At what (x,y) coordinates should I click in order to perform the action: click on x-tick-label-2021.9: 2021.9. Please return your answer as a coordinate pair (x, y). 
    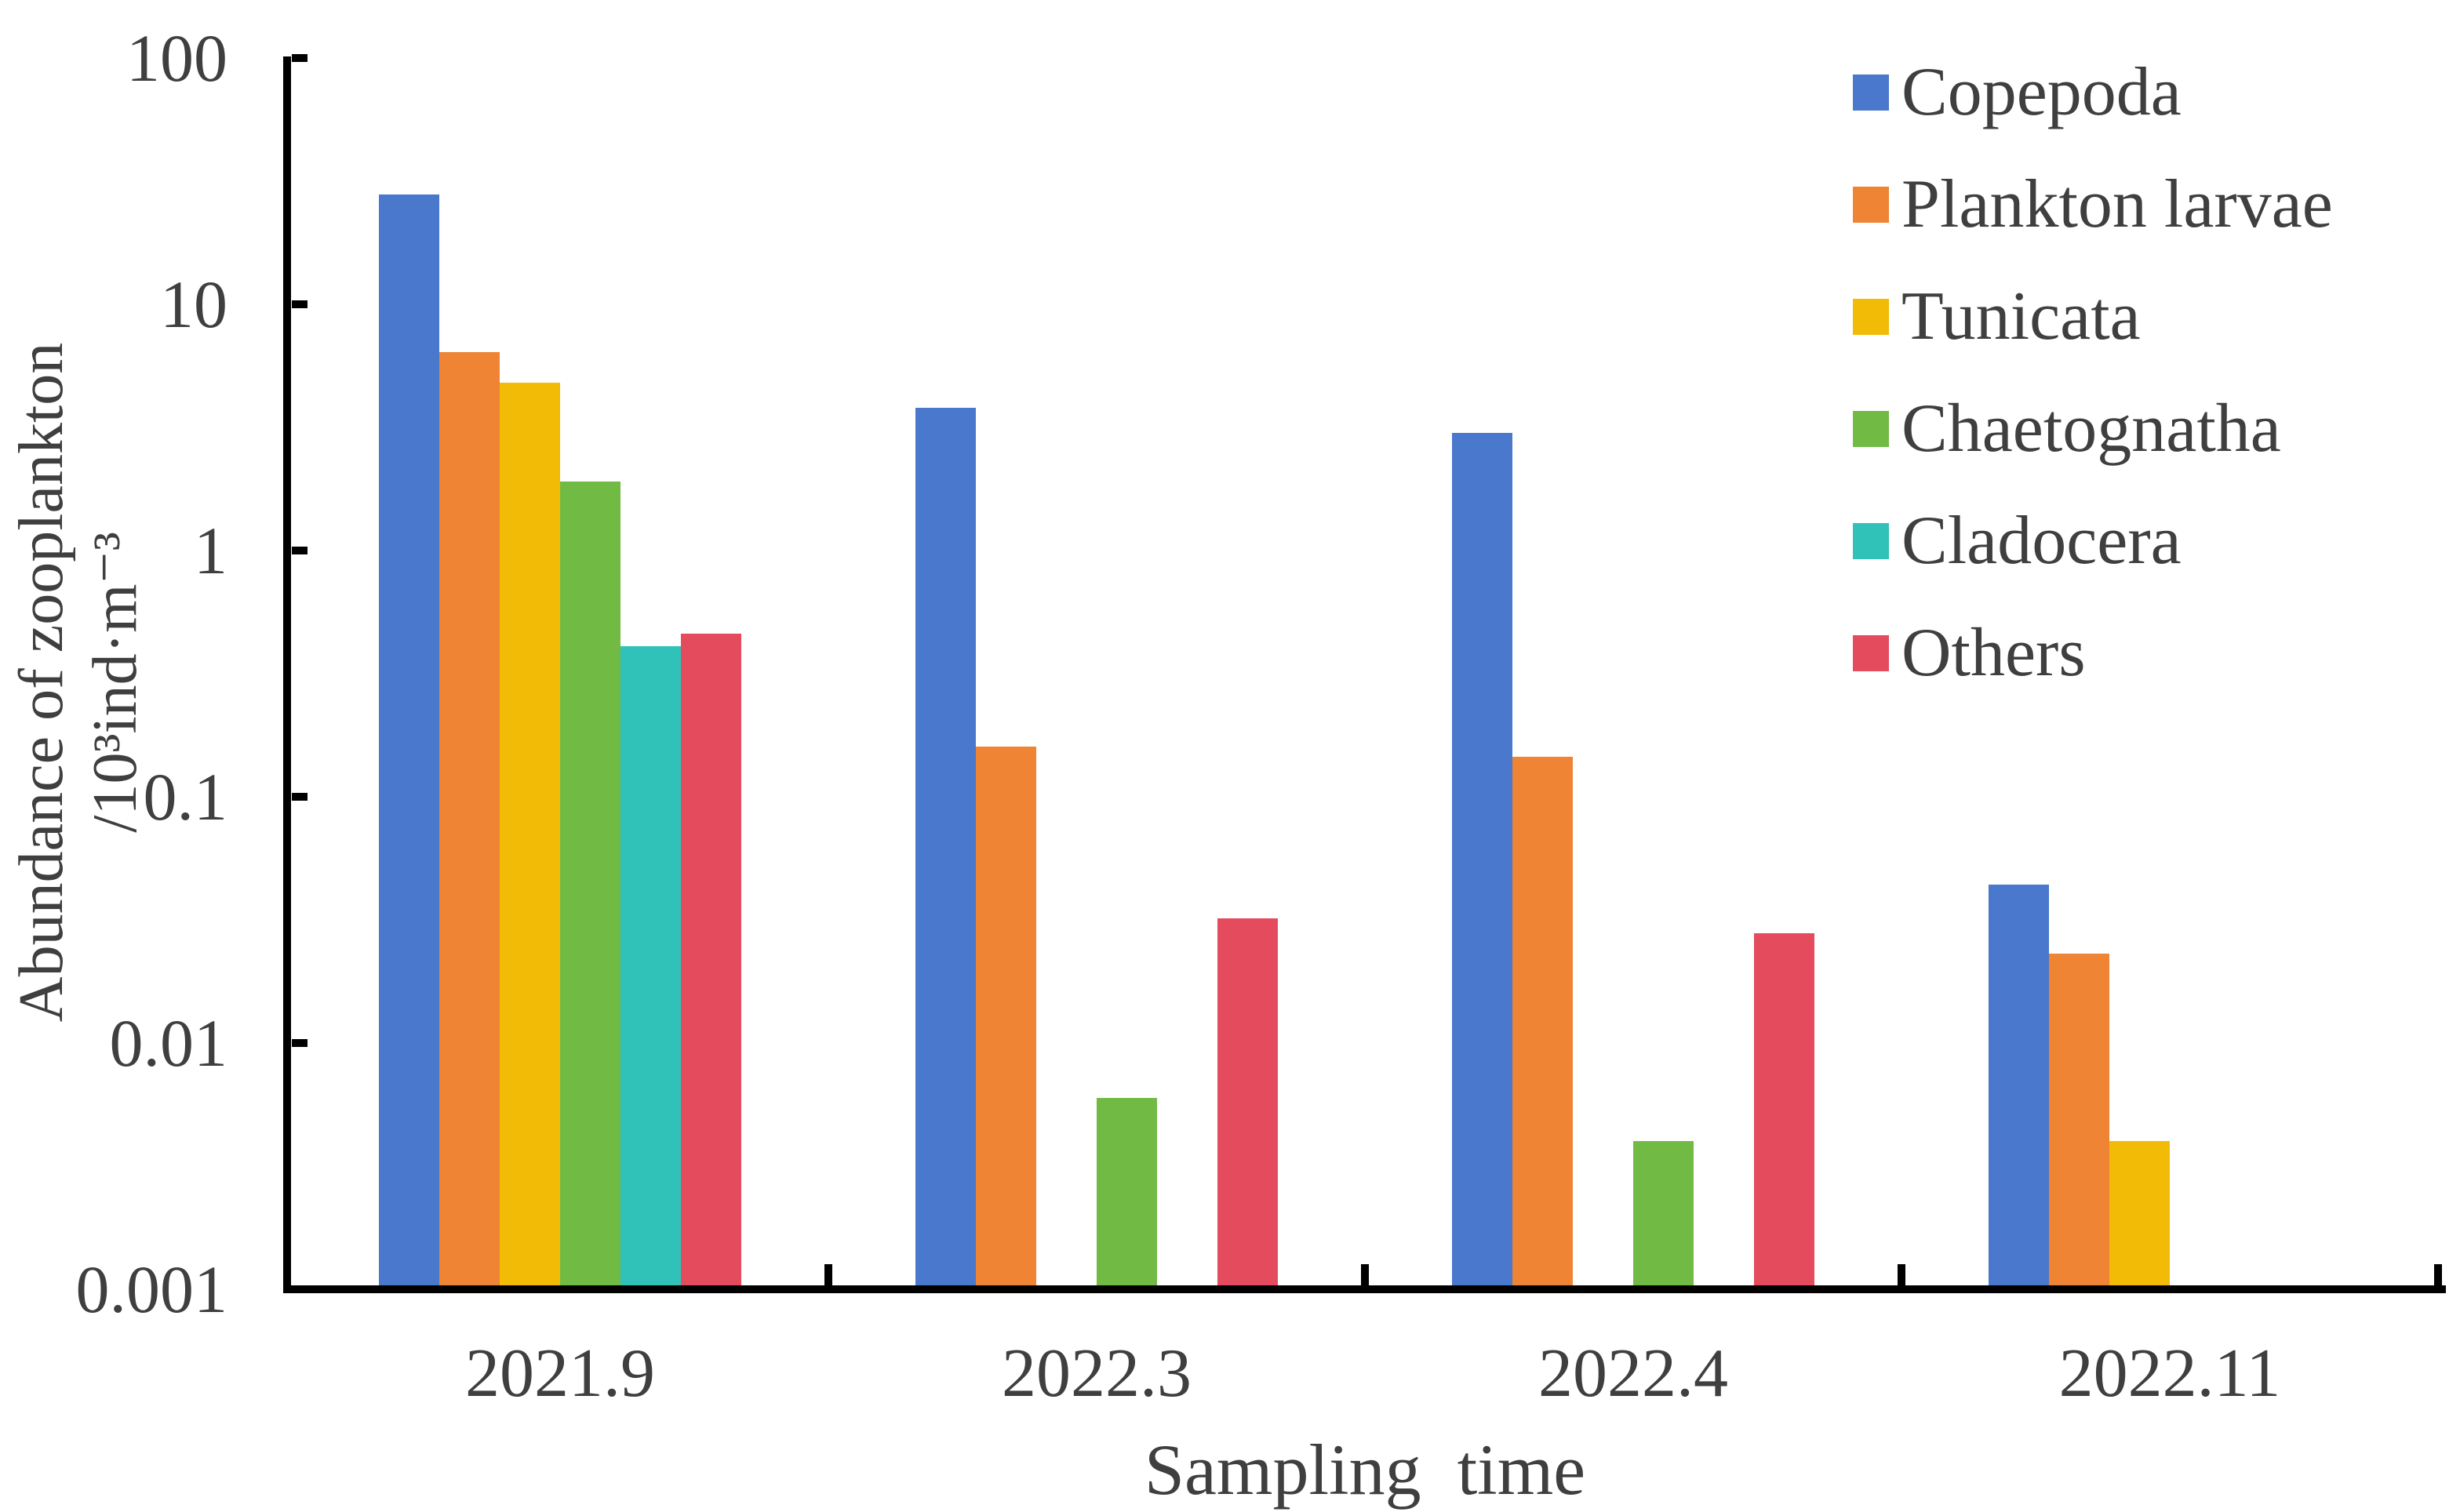
    Looking at the image, I should click on (560, 1374).